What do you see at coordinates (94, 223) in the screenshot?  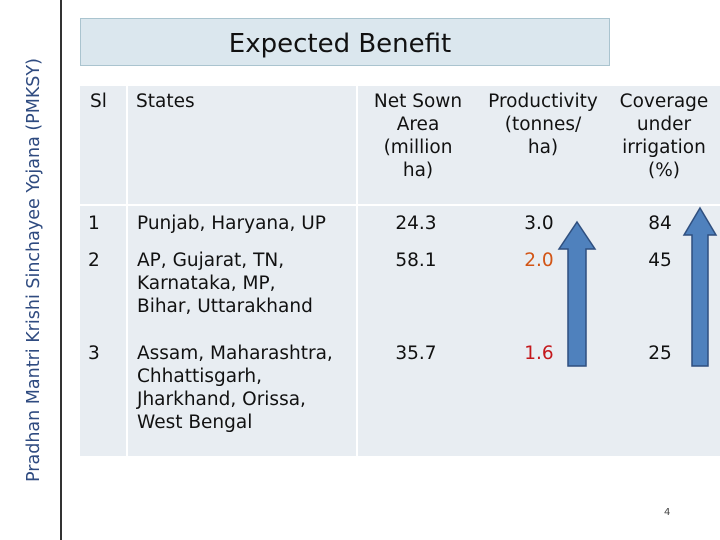 I see `row-1-sl: 1` at bounding box center [94, 223].